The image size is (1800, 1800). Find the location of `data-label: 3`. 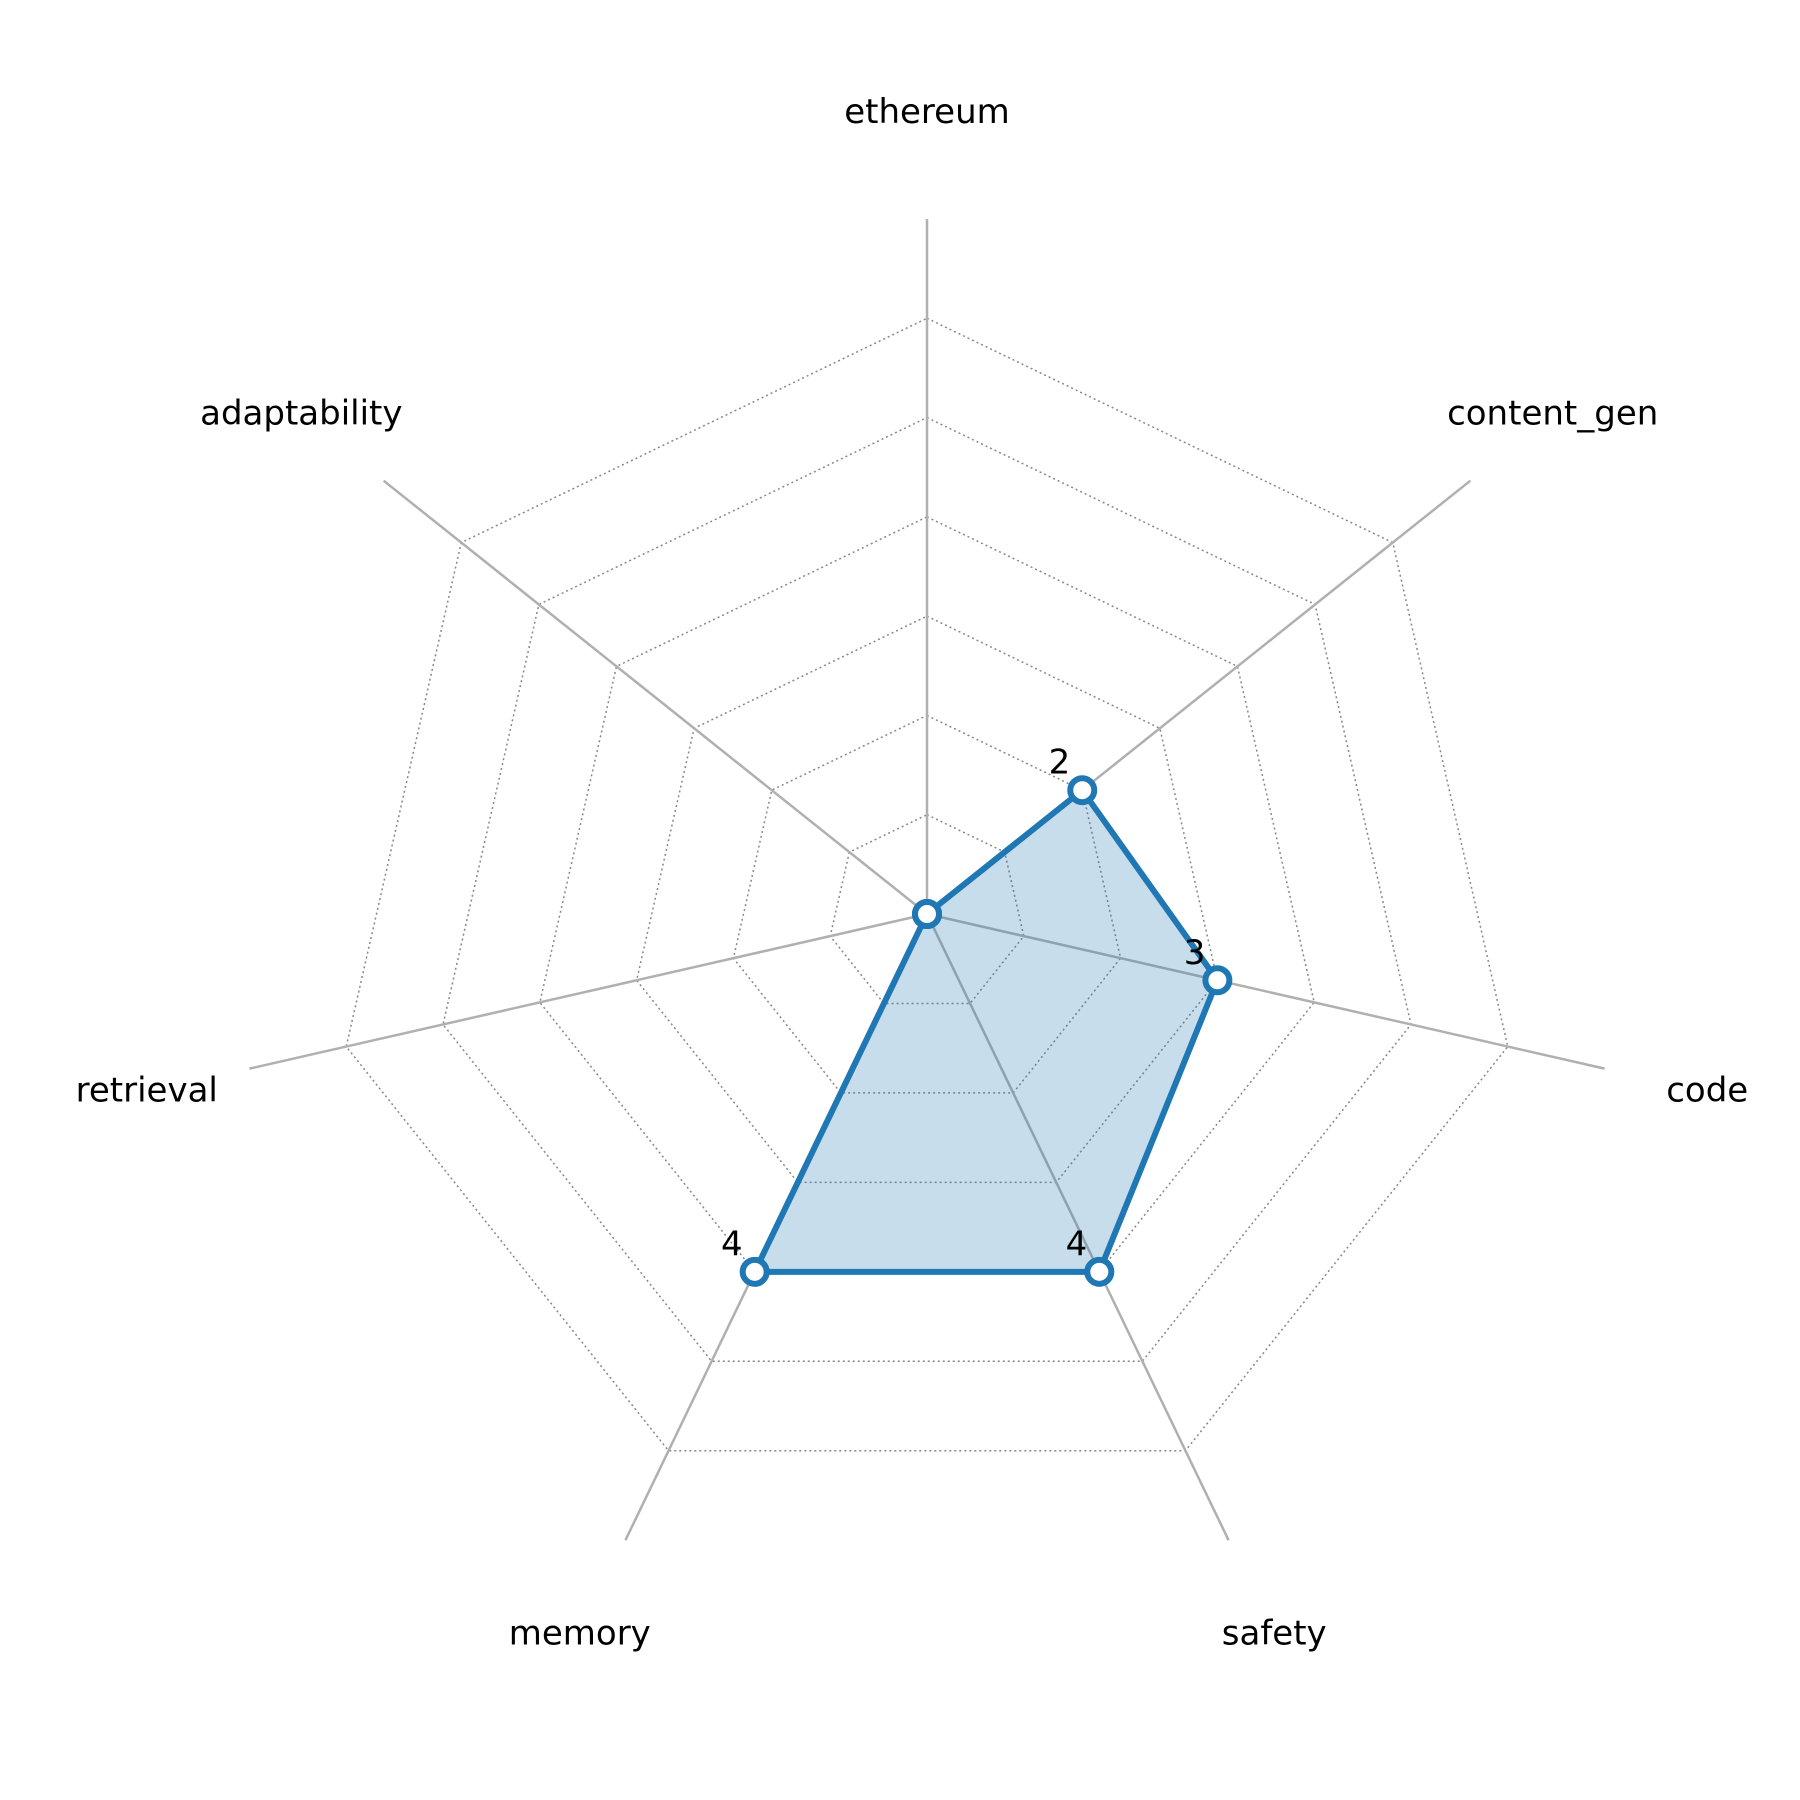

data-label: 3 is located at coordinates (1195, 953).